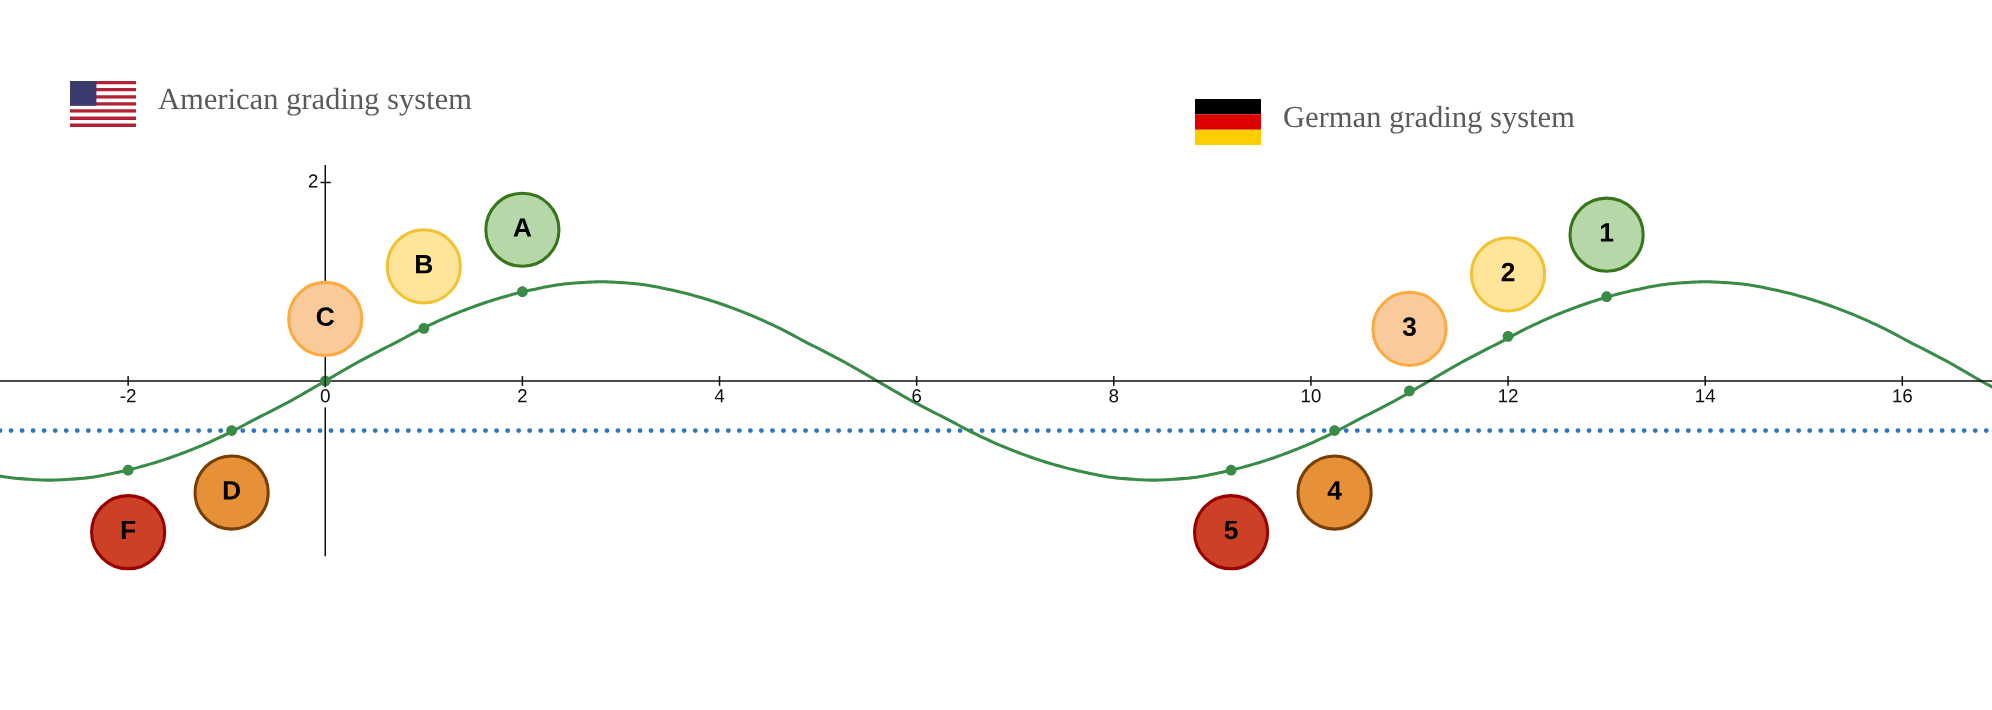  I want to click on x-tick-label: 8, so click(1114, 396).